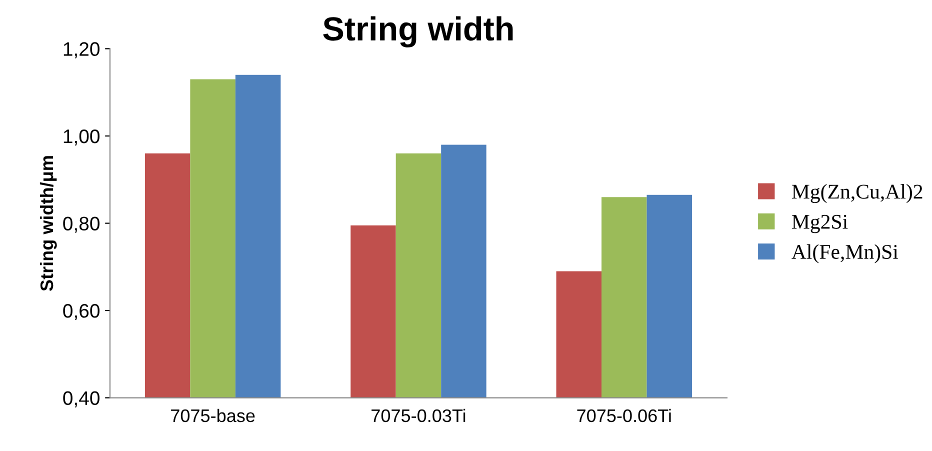  What do you see at coordinates (624, 415) in the screenshot?
I see `x-tick-label: 7075-0.06Ti` at bounding box center [624, 415].